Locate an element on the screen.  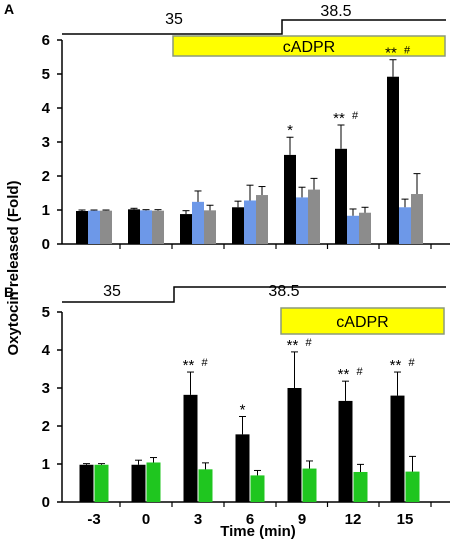
panel-b-cadpr-bar is located at coordinates (362, 321).